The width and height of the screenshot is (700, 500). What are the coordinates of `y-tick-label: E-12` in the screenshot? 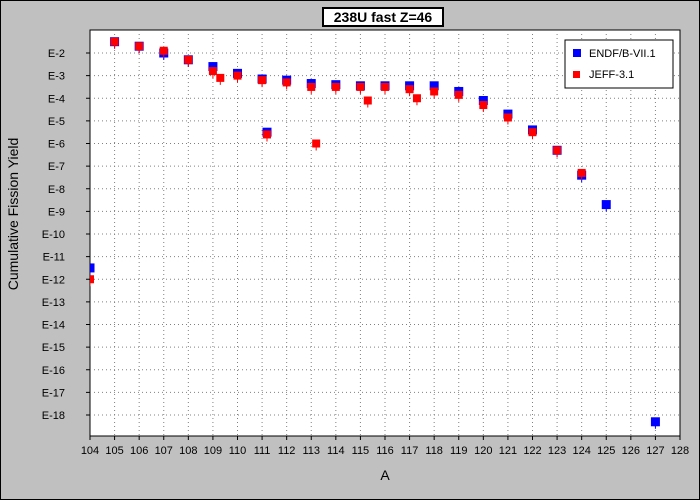 It's located at (53, 280).